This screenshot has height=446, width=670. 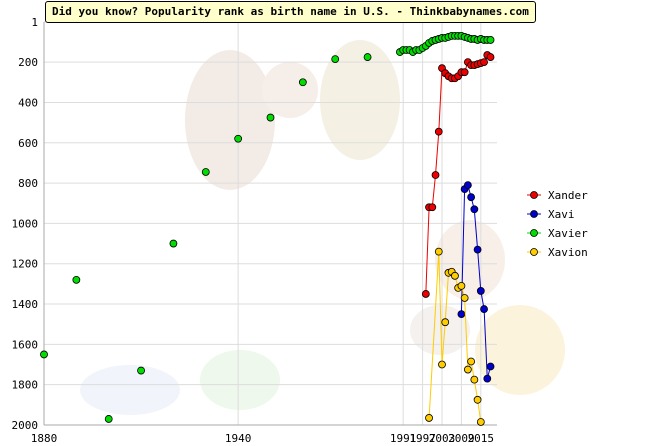 What do you see at coordinates (561, 214) in the screenshot?
I see `legend-label: Xavi` at bounding box center [561, 214].